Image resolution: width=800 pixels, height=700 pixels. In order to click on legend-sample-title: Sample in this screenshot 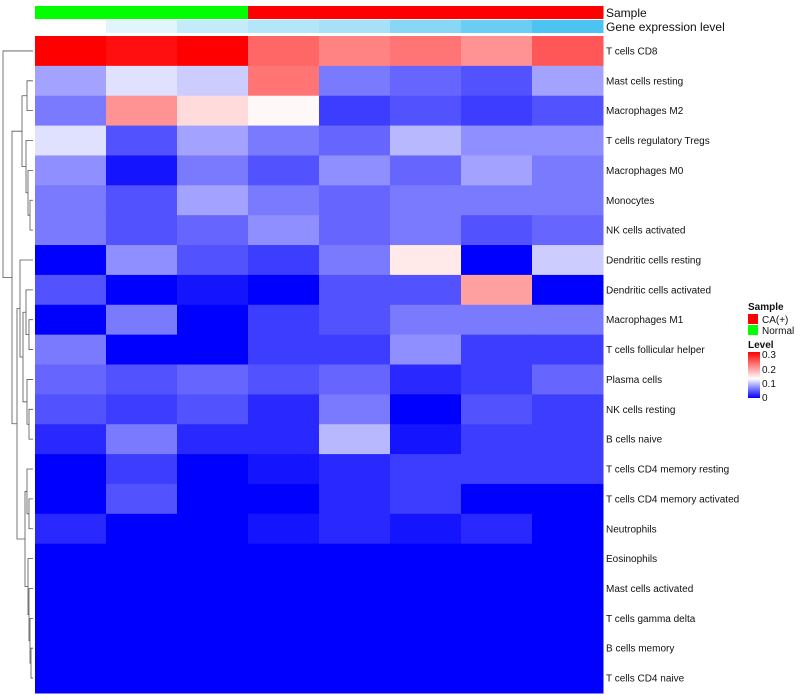, I will do `click(766, 307)`.